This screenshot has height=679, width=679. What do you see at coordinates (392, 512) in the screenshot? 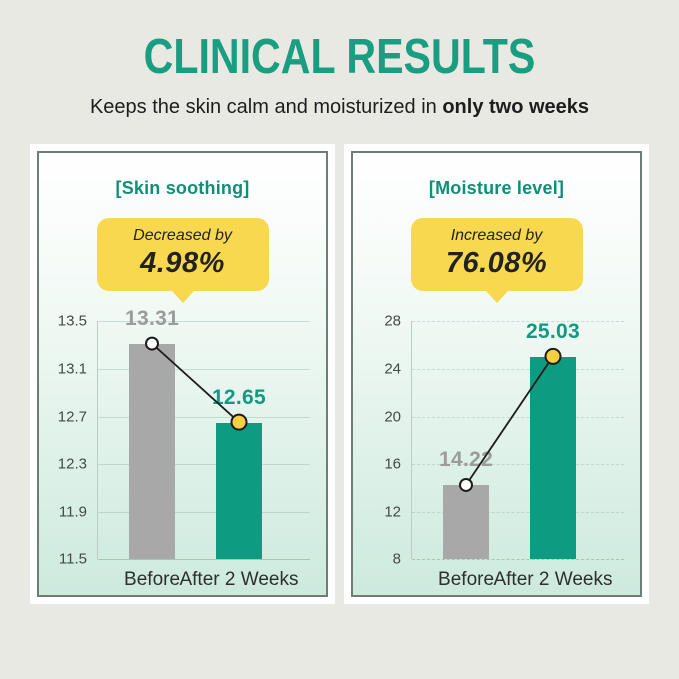
I see `y-axis-tick: 12` at bounding box center [392, 512].